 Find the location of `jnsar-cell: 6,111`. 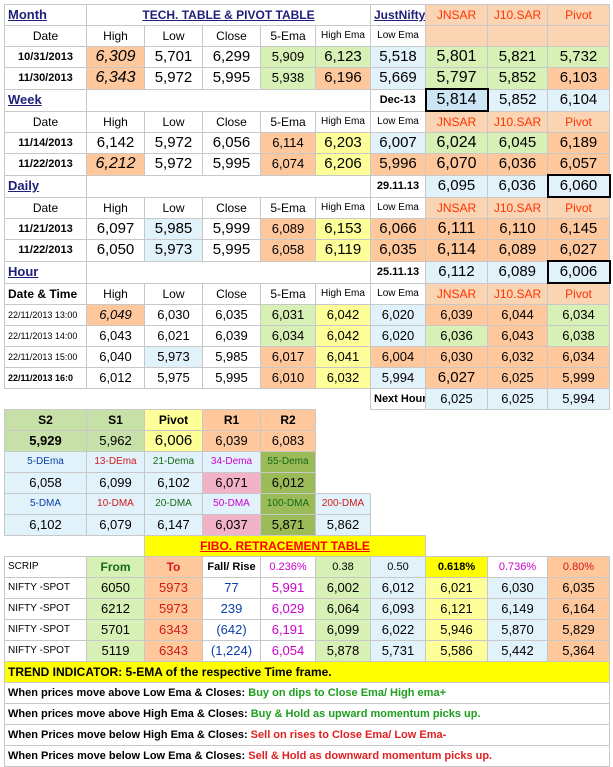

jnsar-cell: 6,111 is located at coordinates (456, 229).